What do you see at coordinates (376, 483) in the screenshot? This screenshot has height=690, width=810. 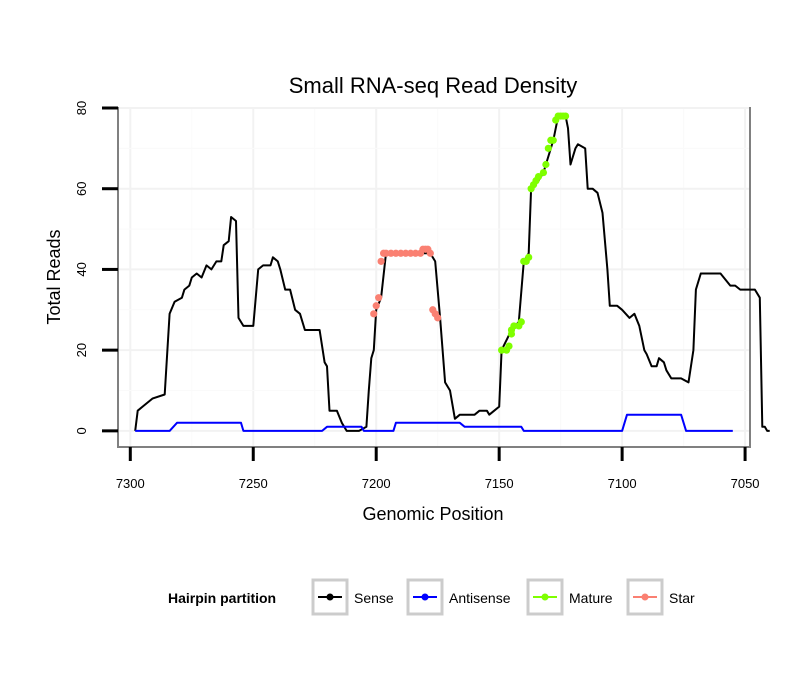 I see `x-tick-label: 7200` at bounding box center [376, 483].